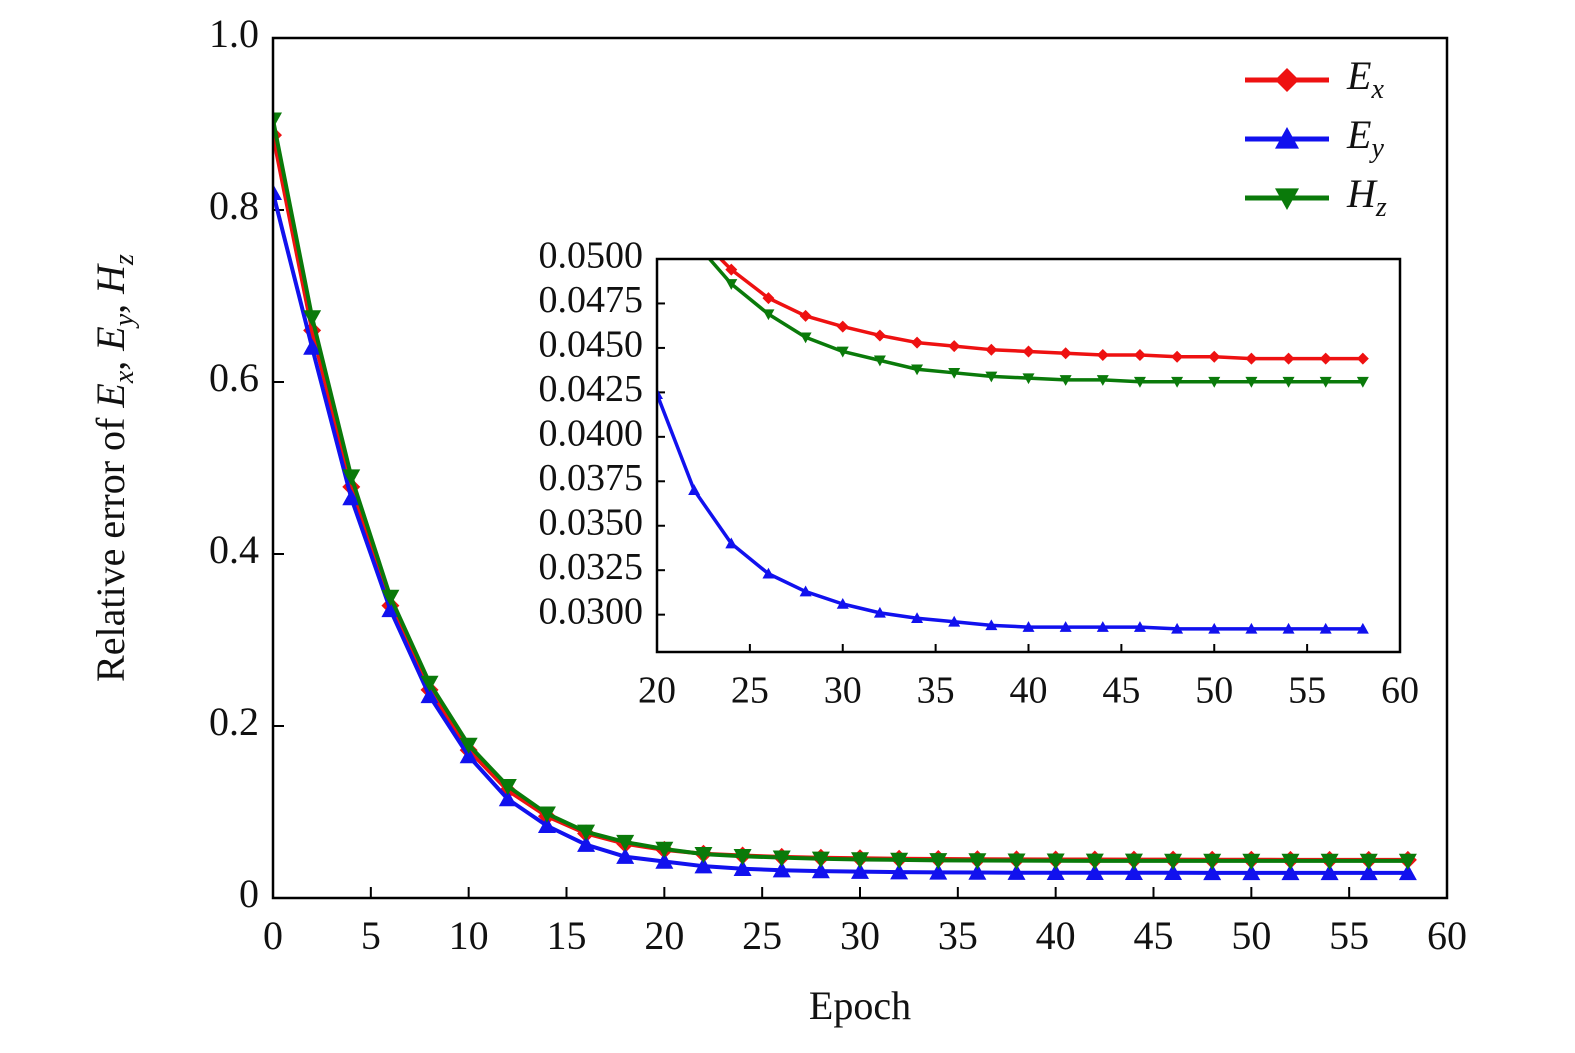 The height and width of the screenshot is (1053, 1575). What do you see at coordinates (371, 935) in the screenshot?
I see `x-tick-label: 5` at bounding box center [371, 935].